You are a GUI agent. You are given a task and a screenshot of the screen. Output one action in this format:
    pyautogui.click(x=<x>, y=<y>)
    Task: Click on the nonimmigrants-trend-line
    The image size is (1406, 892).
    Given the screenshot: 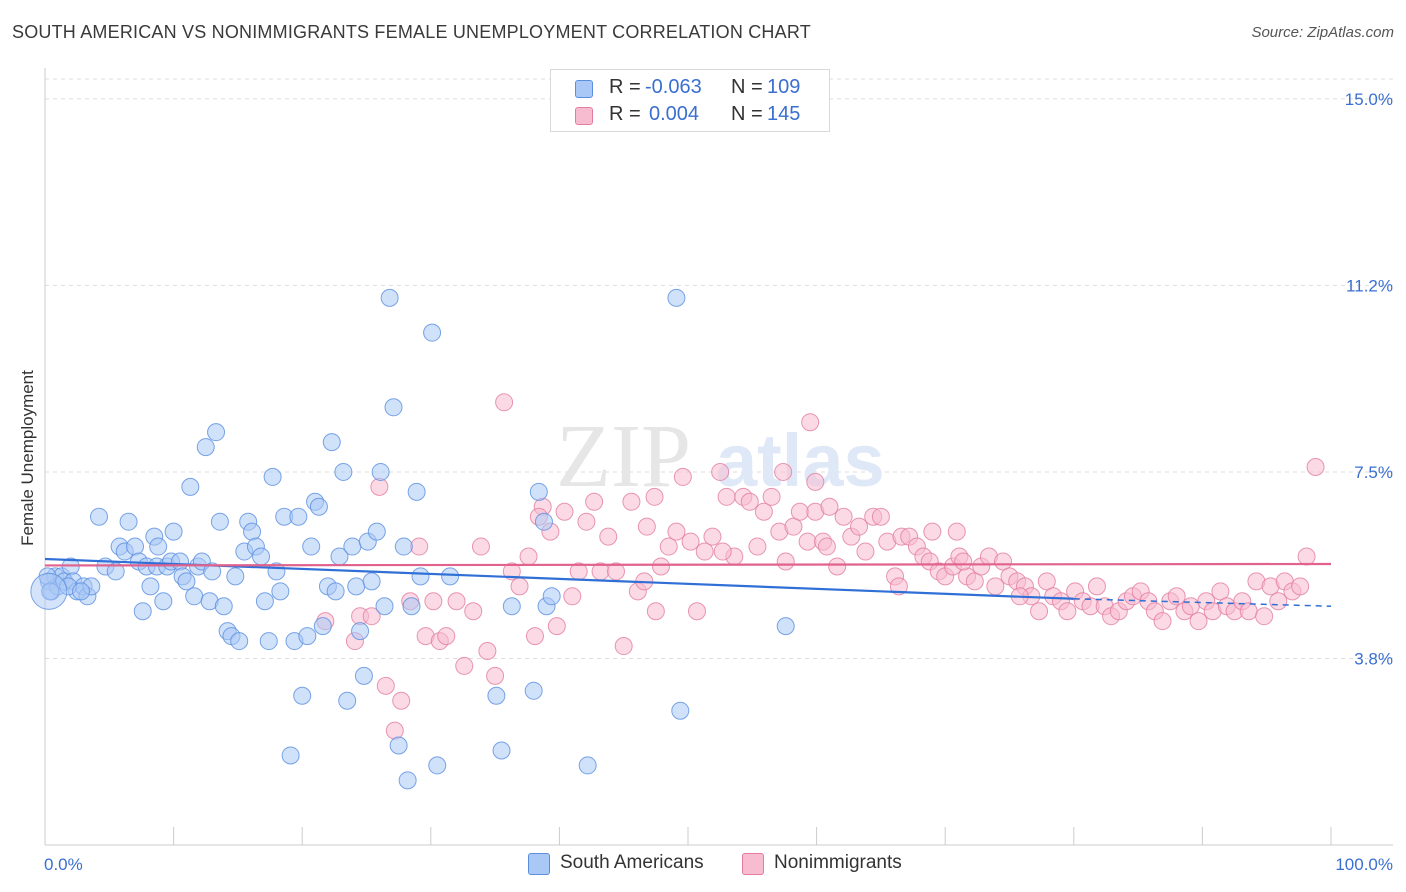 What is the action you would take?
    pyautogui.click(x=688, y=564)
    